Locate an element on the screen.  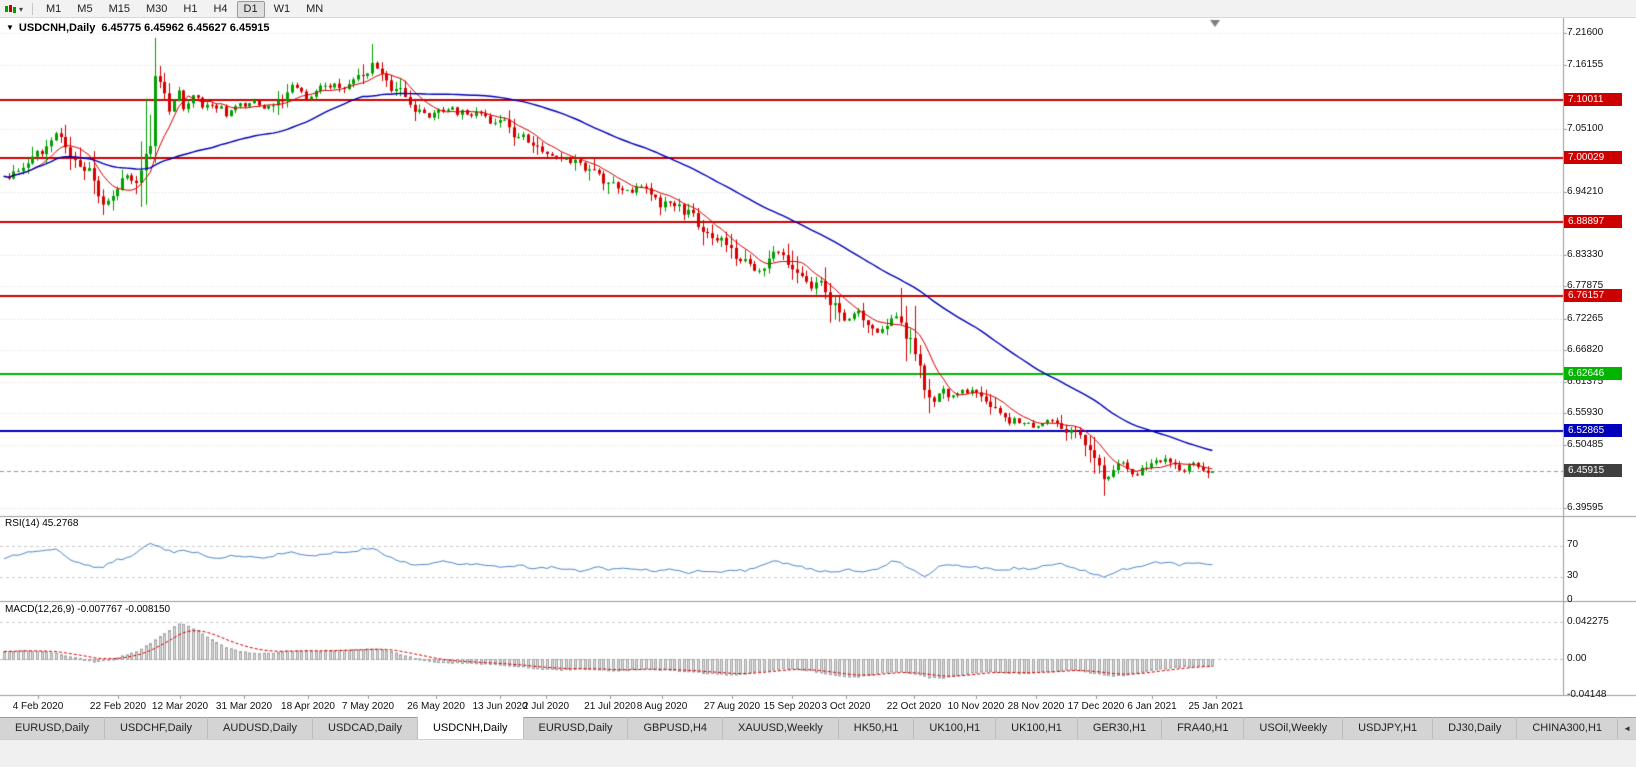
chart-tab-usdchf-daily: USDCHF,Daily is located at coordinates (157, 728).